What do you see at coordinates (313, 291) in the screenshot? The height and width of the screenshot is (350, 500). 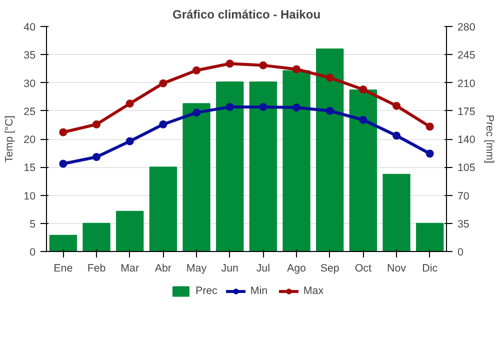 I see `legend-label: Max` at bounding box center [313, 291].